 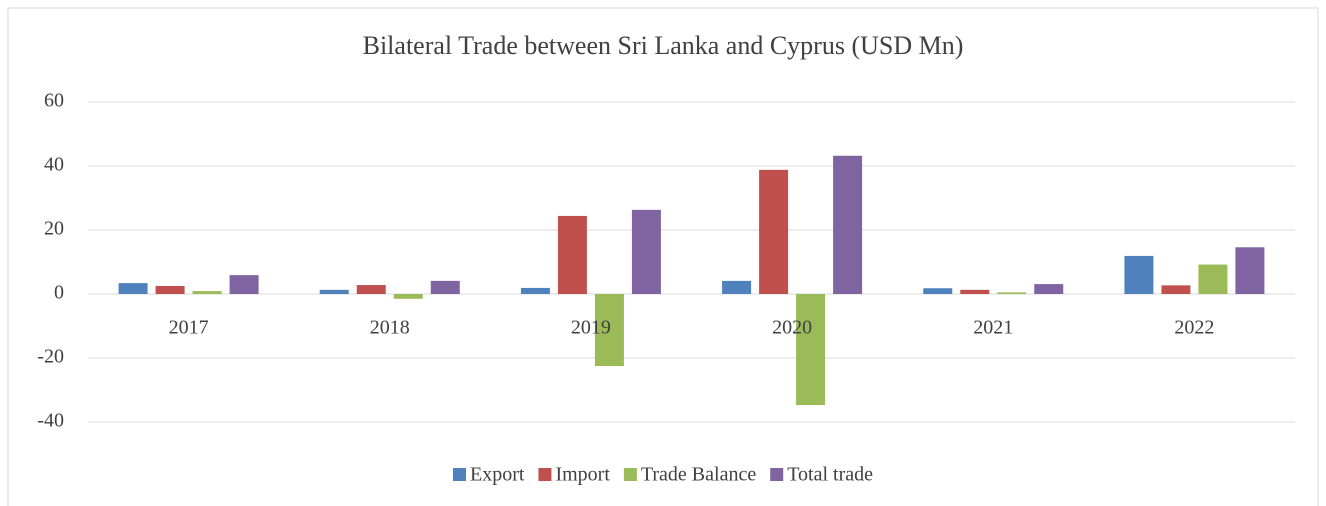 What do you see at coordinates (993, 328) in the screenshot?
I see `x-tick-label: 2021` at bounding box center [993, 328].